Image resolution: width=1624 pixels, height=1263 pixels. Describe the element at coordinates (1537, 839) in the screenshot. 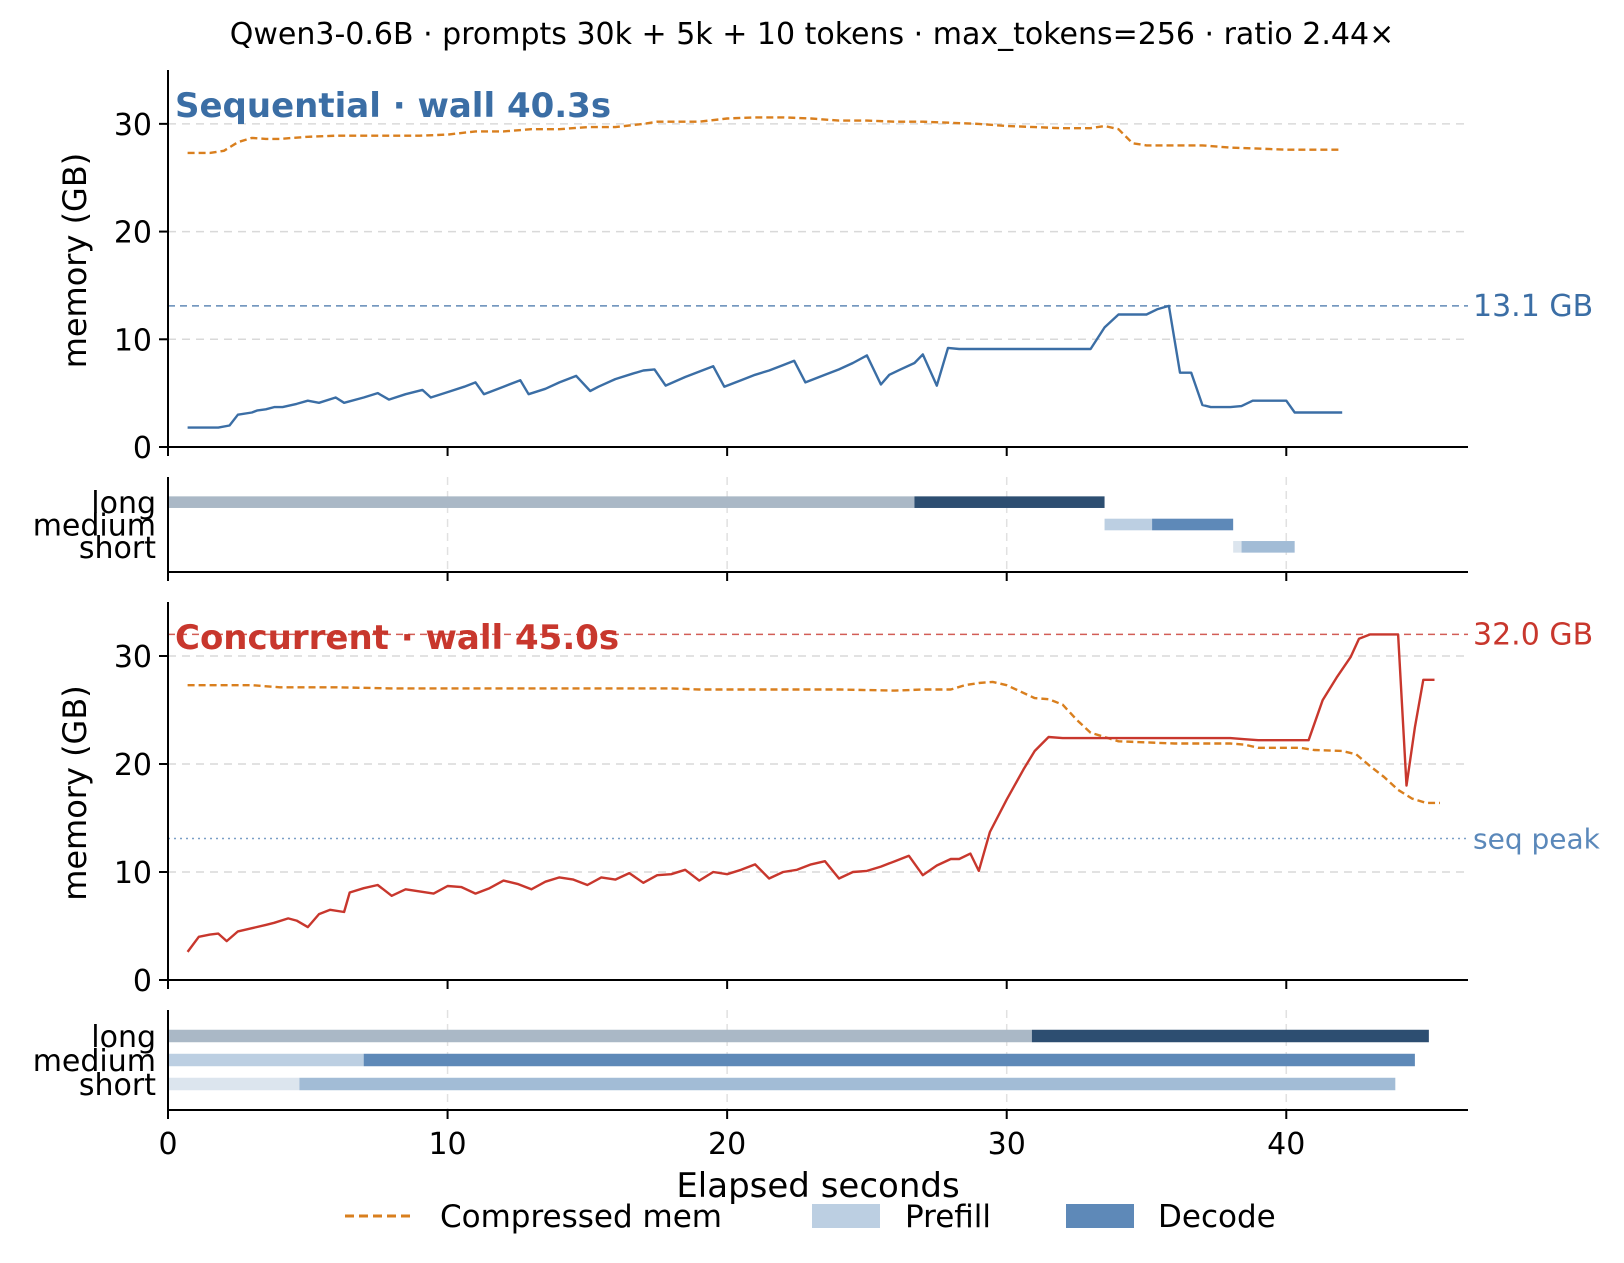

I see `reference-line-label: seq peak` at that location.